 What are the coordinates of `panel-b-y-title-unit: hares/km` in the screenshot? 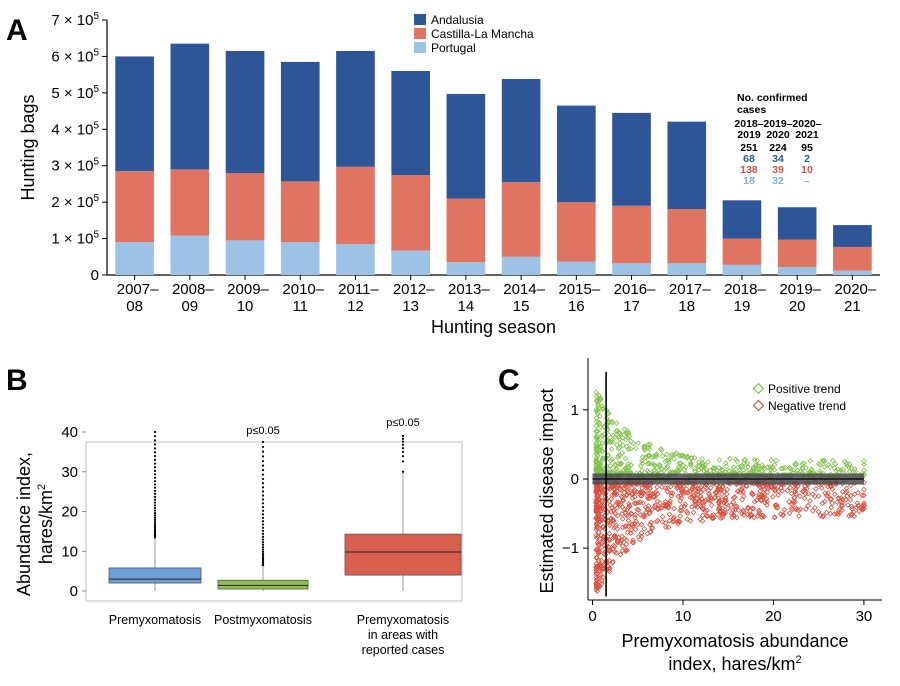 It's located at (46, 527).